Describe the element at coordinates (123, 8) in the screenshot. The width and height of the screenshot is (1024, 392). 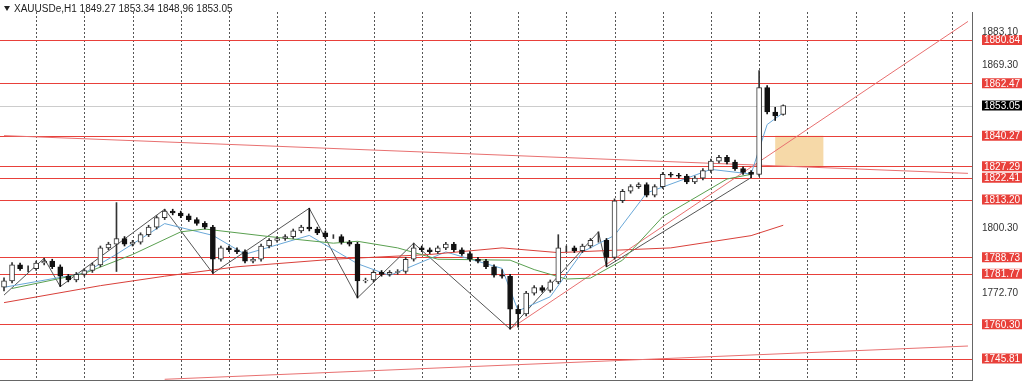
I see `chart-title: XAUUSDe,H1 1849.27 1853.34 1848.96 1853.05` at that location.